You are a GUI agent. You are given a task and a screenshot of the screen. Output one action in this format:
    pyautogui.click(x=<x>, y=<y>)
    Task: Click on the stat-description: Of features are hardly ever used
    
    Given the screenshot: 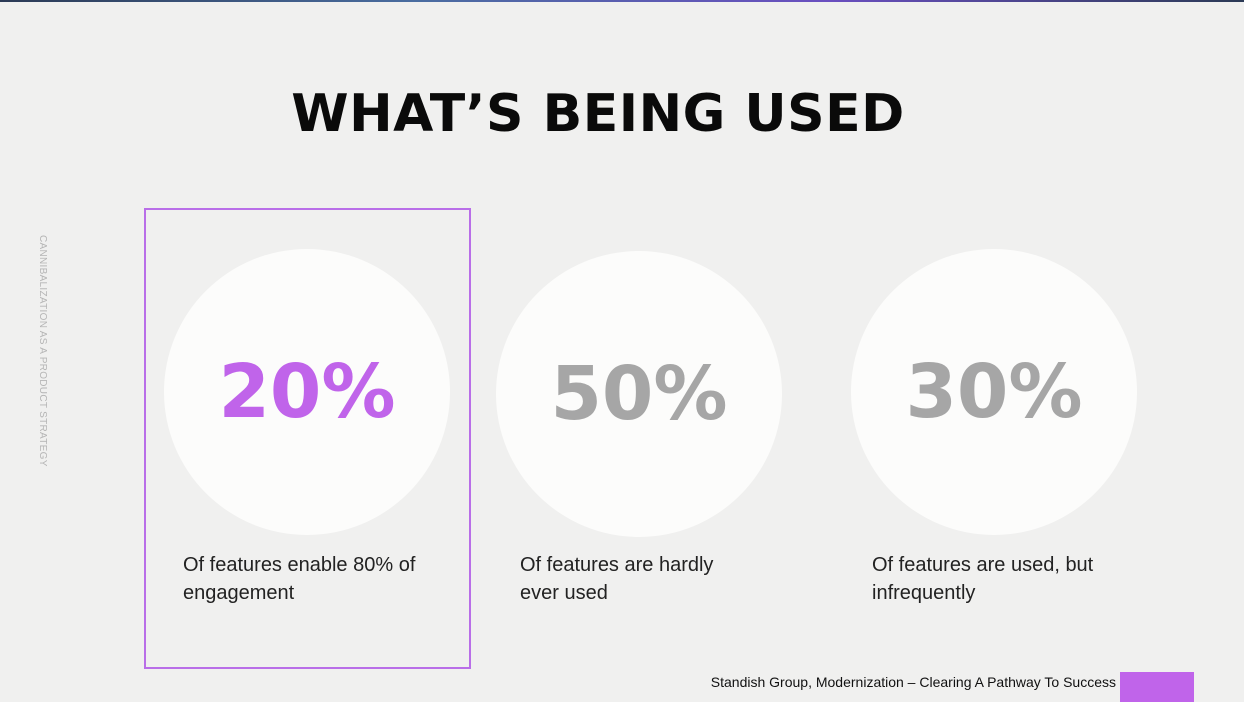 What is the action you would take?
    pyautogui.click(x=616, y=579)
    